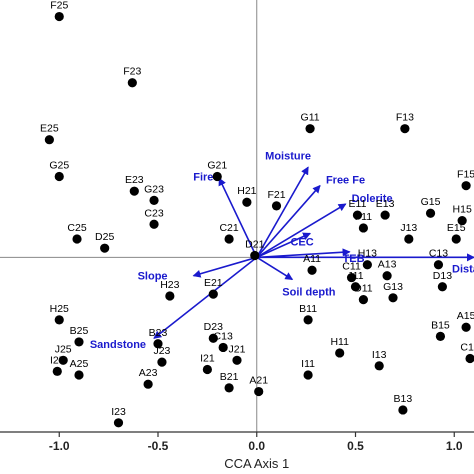 This screenshot has height=474, width=474. Describe the element at coordinates (237, 360) in the screenshot. I see `site-point-j21` at that location.